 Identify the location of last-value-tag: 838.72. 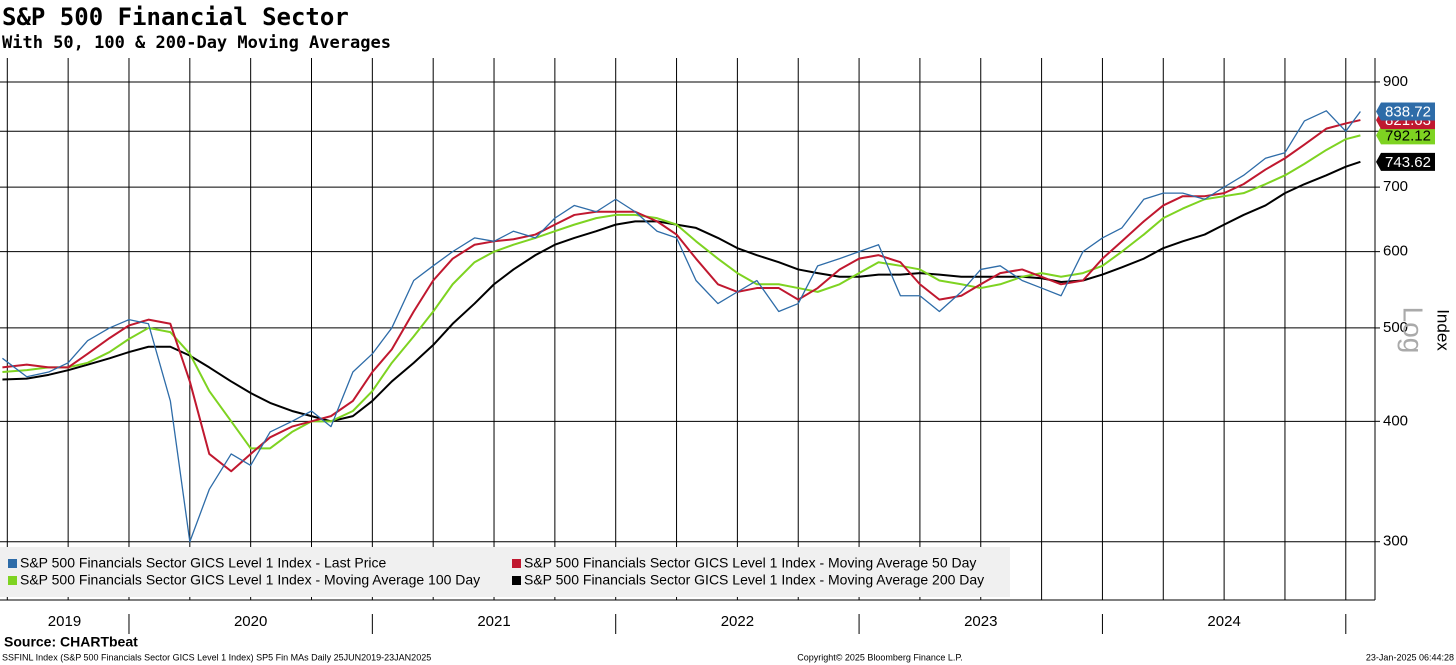
(1405, 111).